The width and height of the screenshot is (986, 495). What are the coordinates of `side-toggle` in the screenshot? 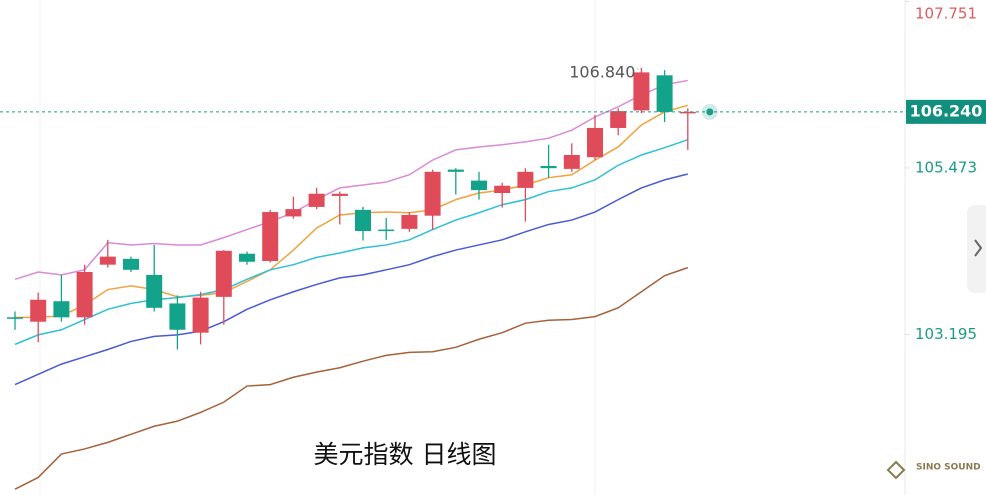 It's located at (976, 249).